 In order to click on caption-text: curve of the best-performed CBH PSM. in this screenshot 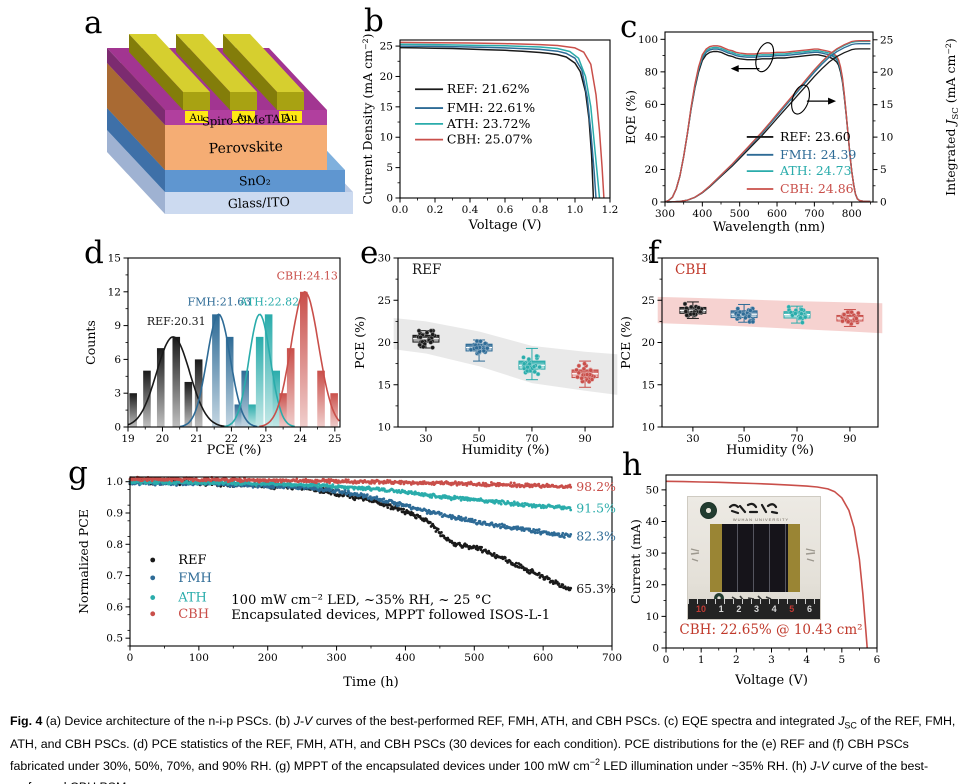, I will do `click(469, 771)`.